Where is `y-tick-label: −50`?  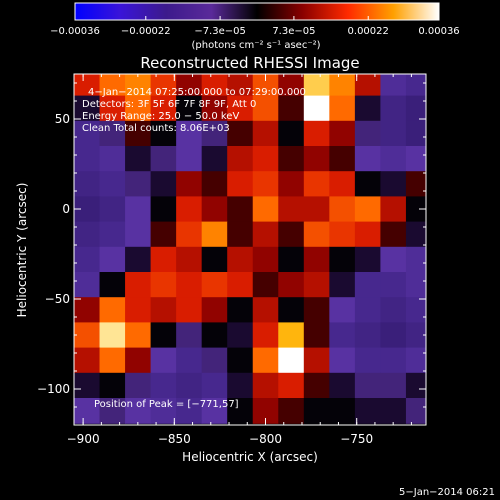
y-tick-label: −50 is located at coordinates (57, 299).